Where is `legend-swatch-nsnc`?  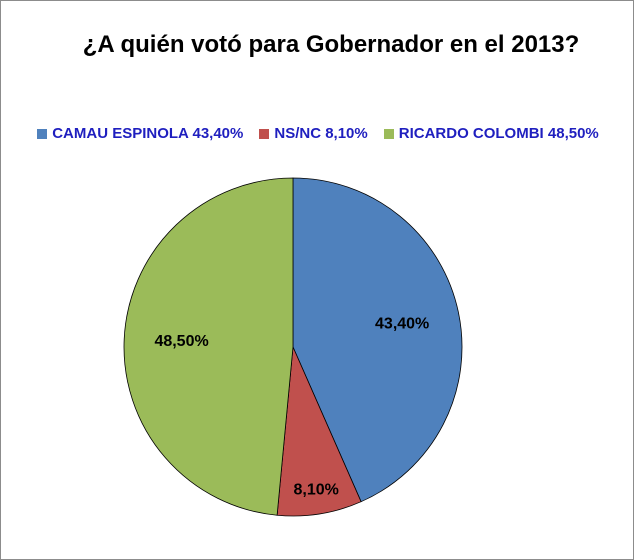
legend-swatch-nsnc is located at coordinates (264, 133).